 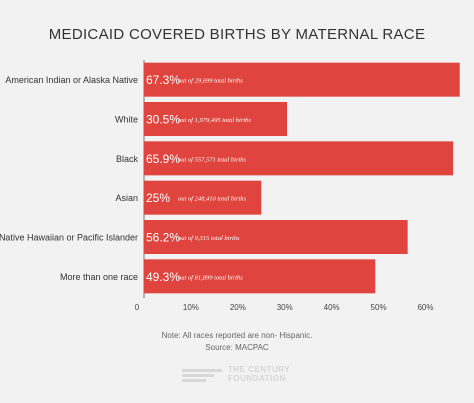 What do you see at coordinates (99, 277) in the screenshot?
I see `category-label: More than one race` at bounding box center [99, 277].